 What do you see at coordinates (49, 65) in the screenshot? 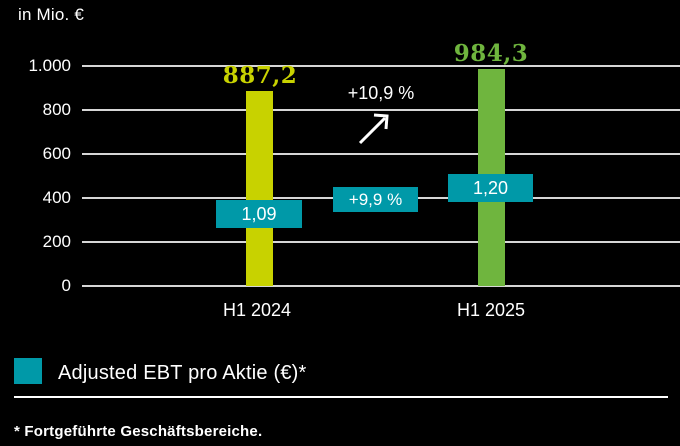
I see `y-axis-tick-1000: 1.000` at bounding box center [49, 65].